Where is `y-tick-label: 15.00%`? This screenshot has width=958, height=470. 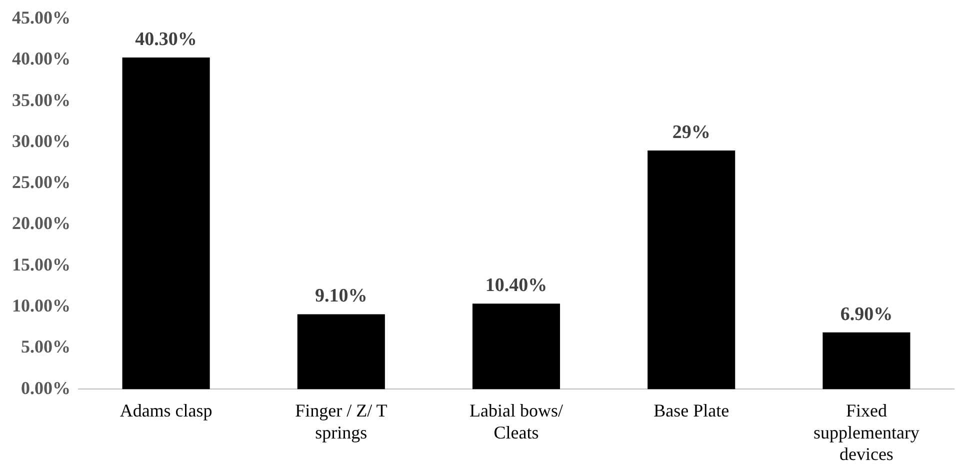
y-tick-label: 15.00% is located at coordinates (41, 264).